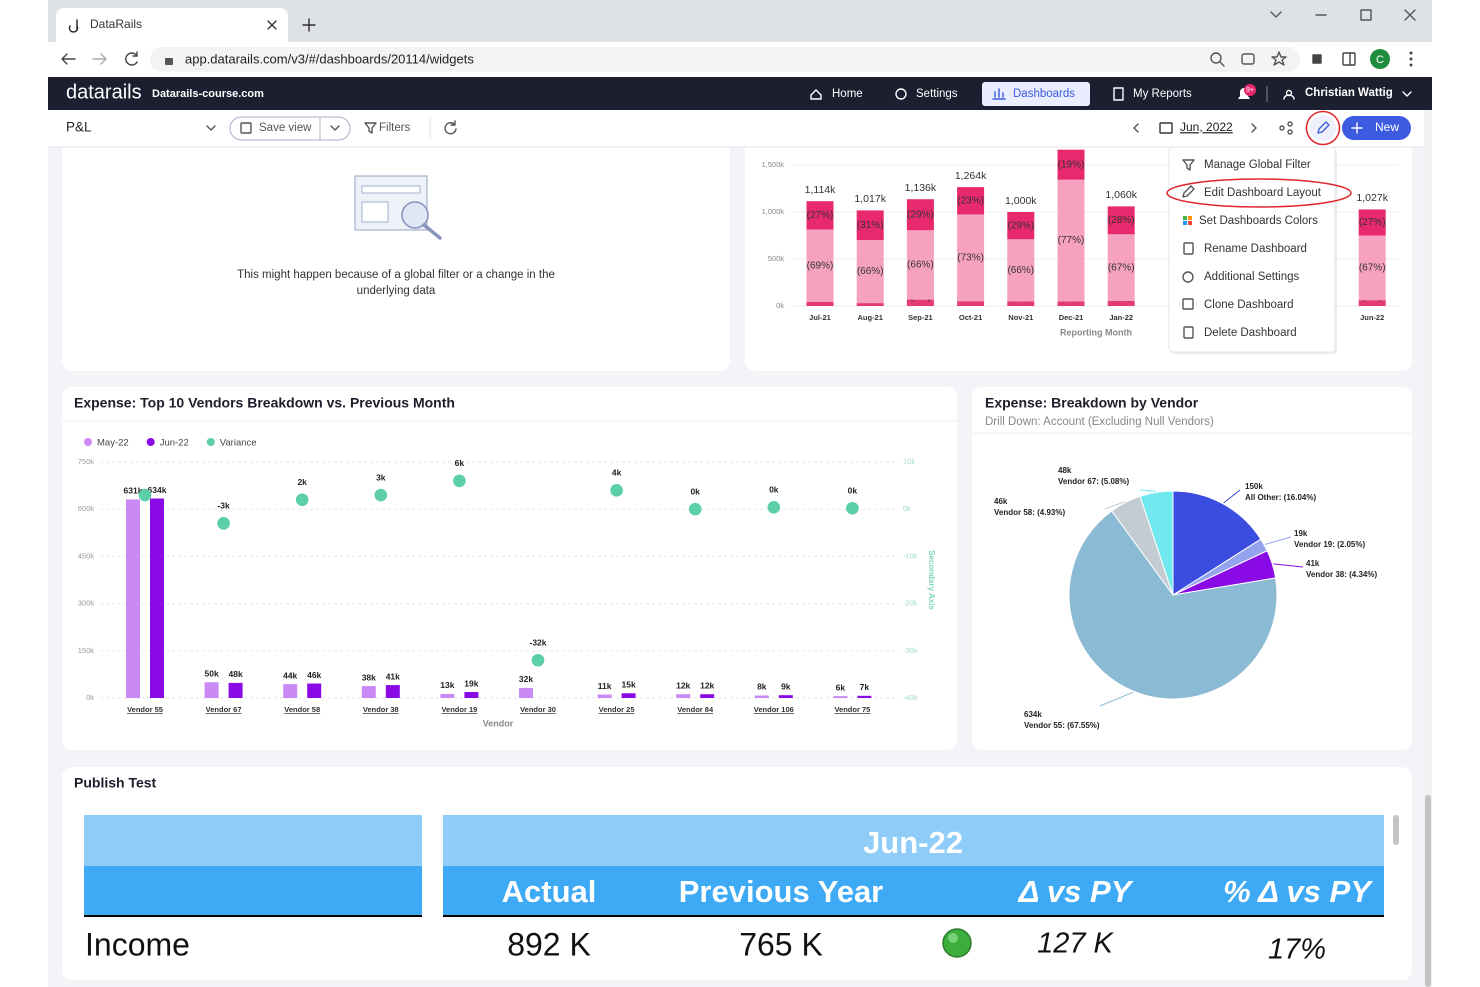  Describe the element at coordinates (1286, 128) in the screenshot. I see `share-button` at that location.